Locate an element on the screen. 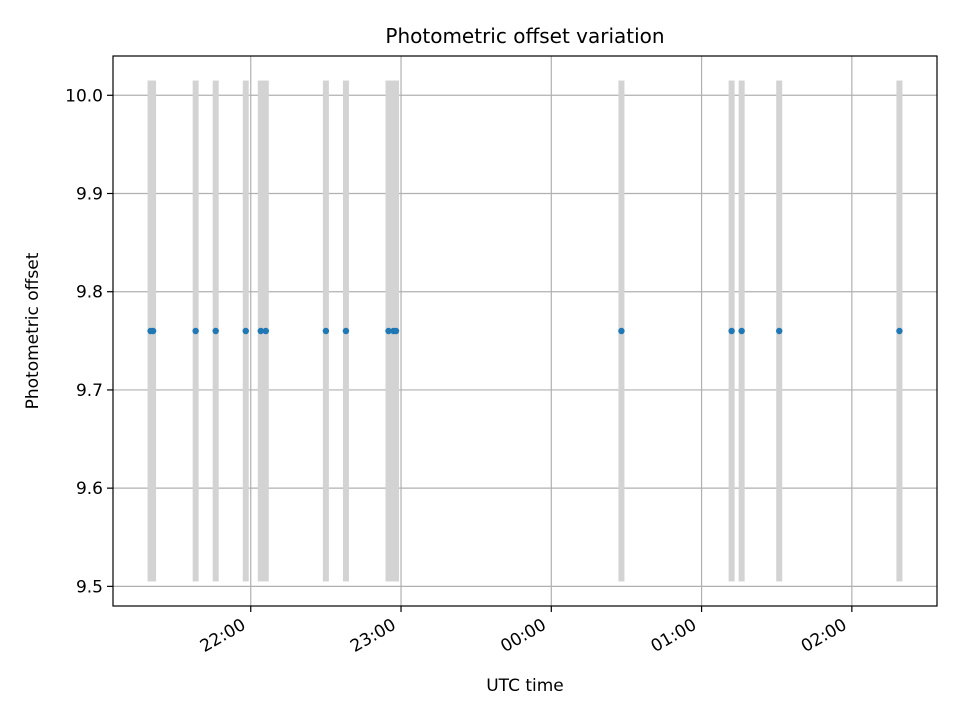 The width and height of the screenshot is (960, 720). y-tick-label: 9.9 is located at coordinates (89, 195).